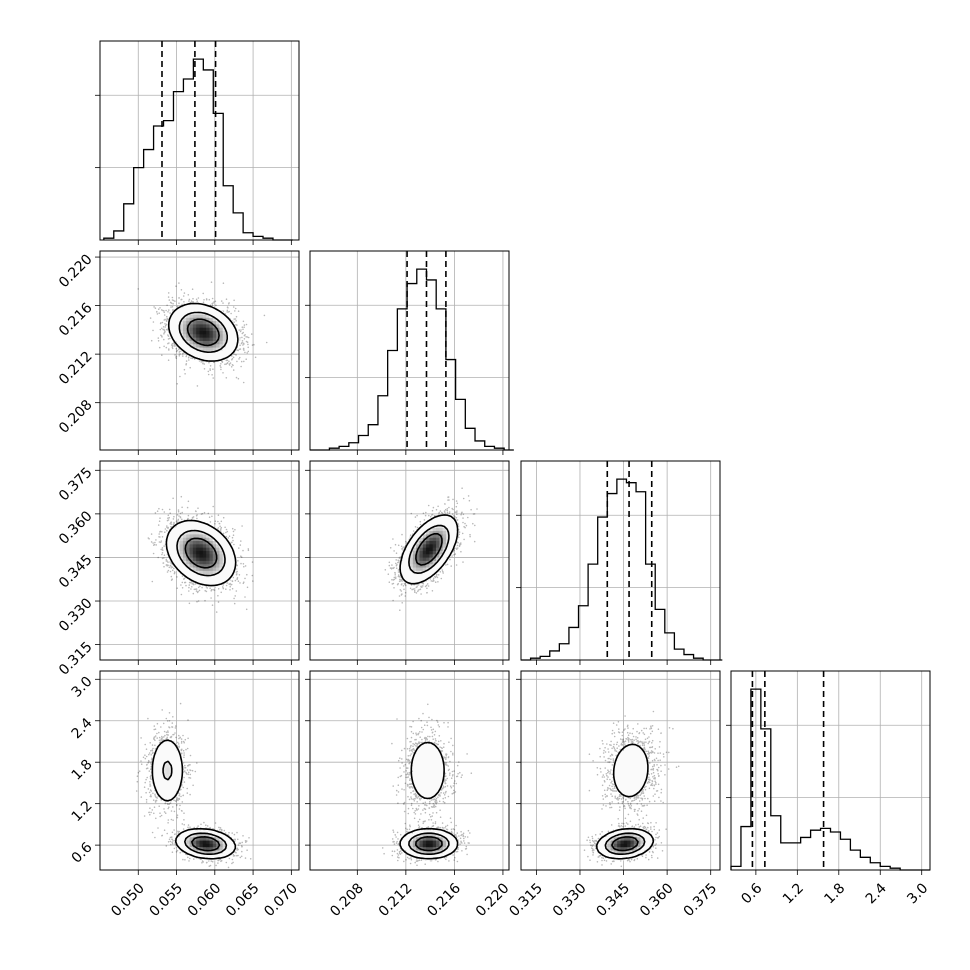 This screenshot has height=970, width=970. Describe the element at coordinates (493, 900) in the screenshot. I see `x-tick-label: 0.220` at that location.